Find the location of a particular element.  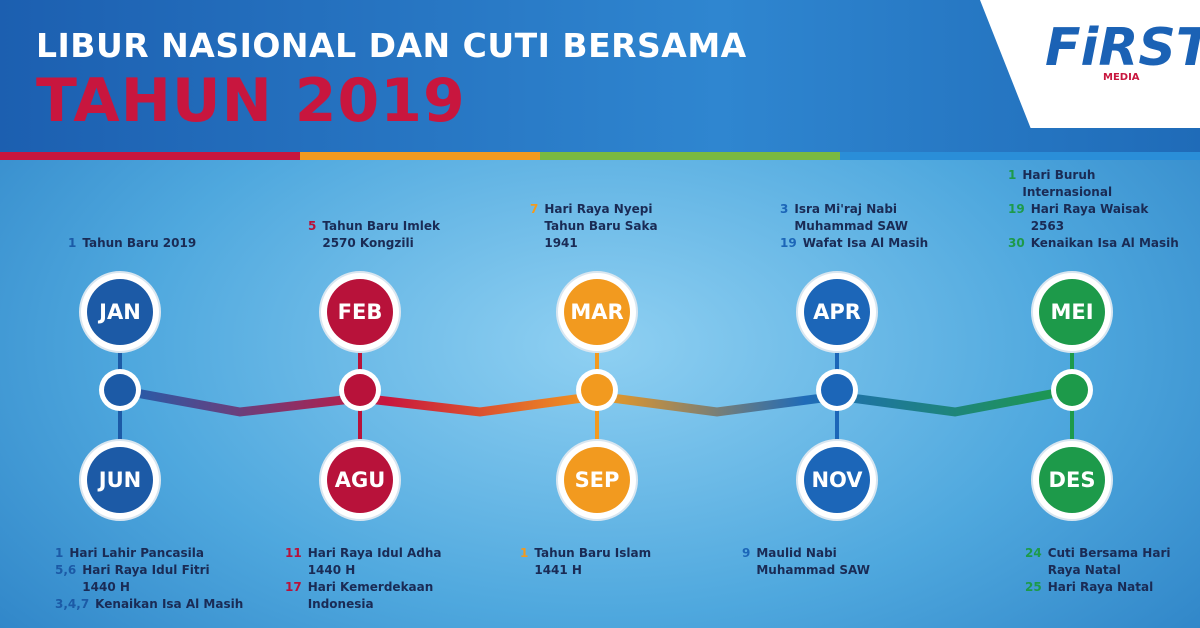

month-label: MEI is located at coordinates (1071, 312).